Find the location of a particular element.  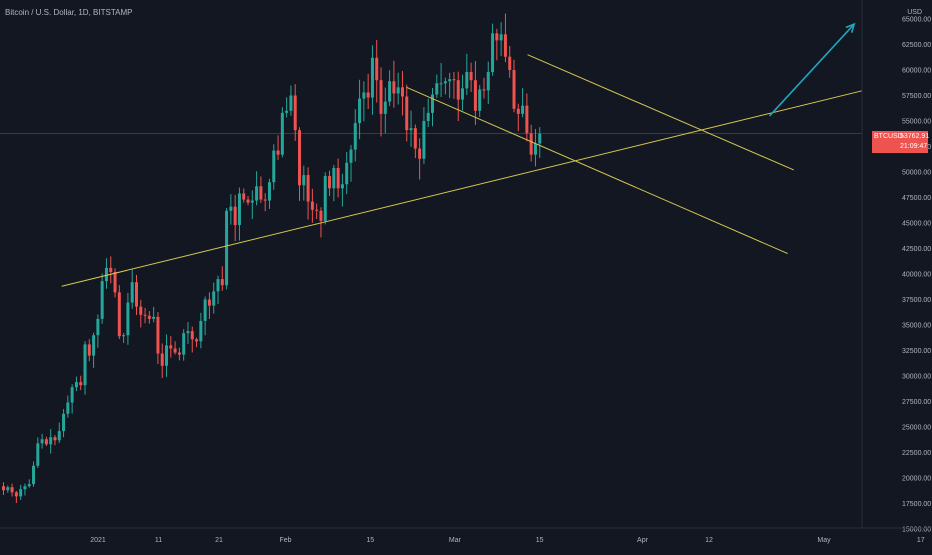

time-tick-label: 11 is located at coordinates (158, 540).